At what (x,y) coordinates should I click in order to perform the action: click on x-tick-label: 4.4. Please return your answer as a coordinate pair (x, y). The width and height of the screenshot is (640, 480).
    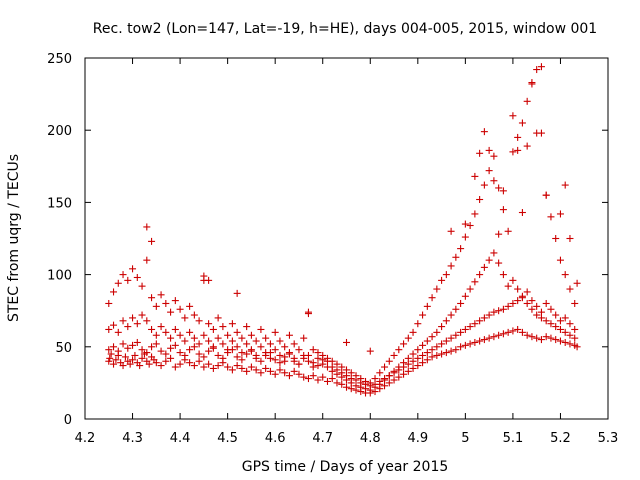
    Looking at the image, I should click on (180, 438).